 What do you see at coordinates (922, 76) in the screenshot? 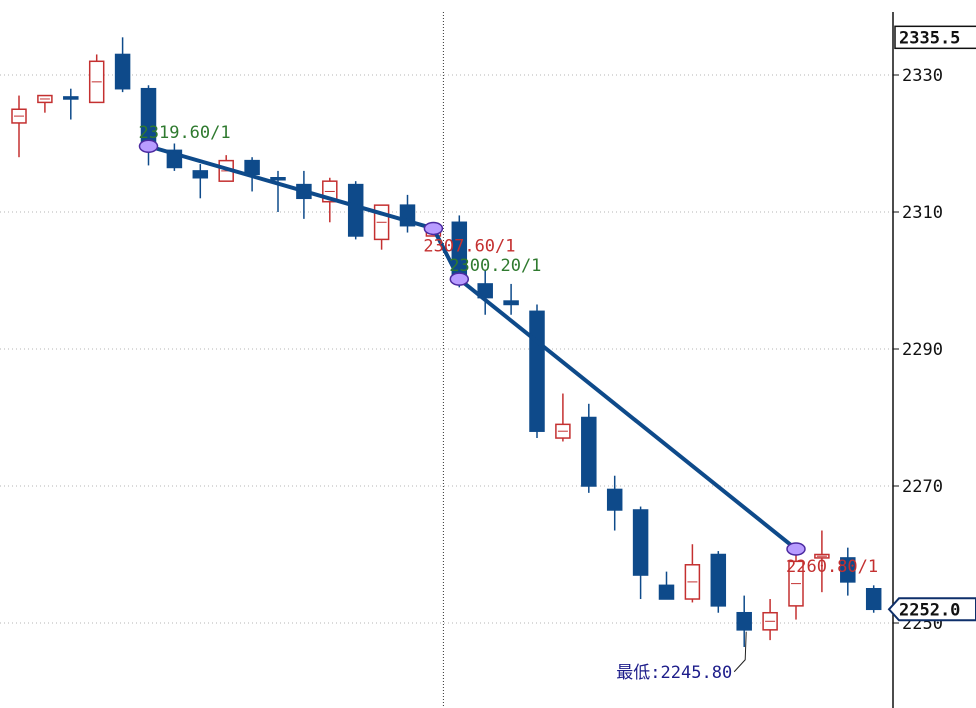
I see `axis-tick-label: 2330` at bounding box center [922, 76].